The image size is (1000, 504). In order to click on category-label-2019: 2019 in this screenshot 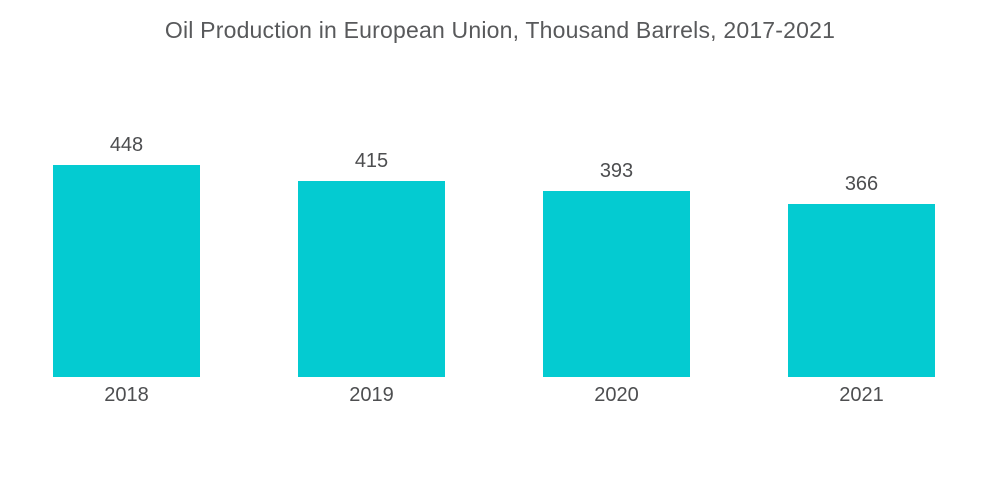, I will do `click(371, 395)`.